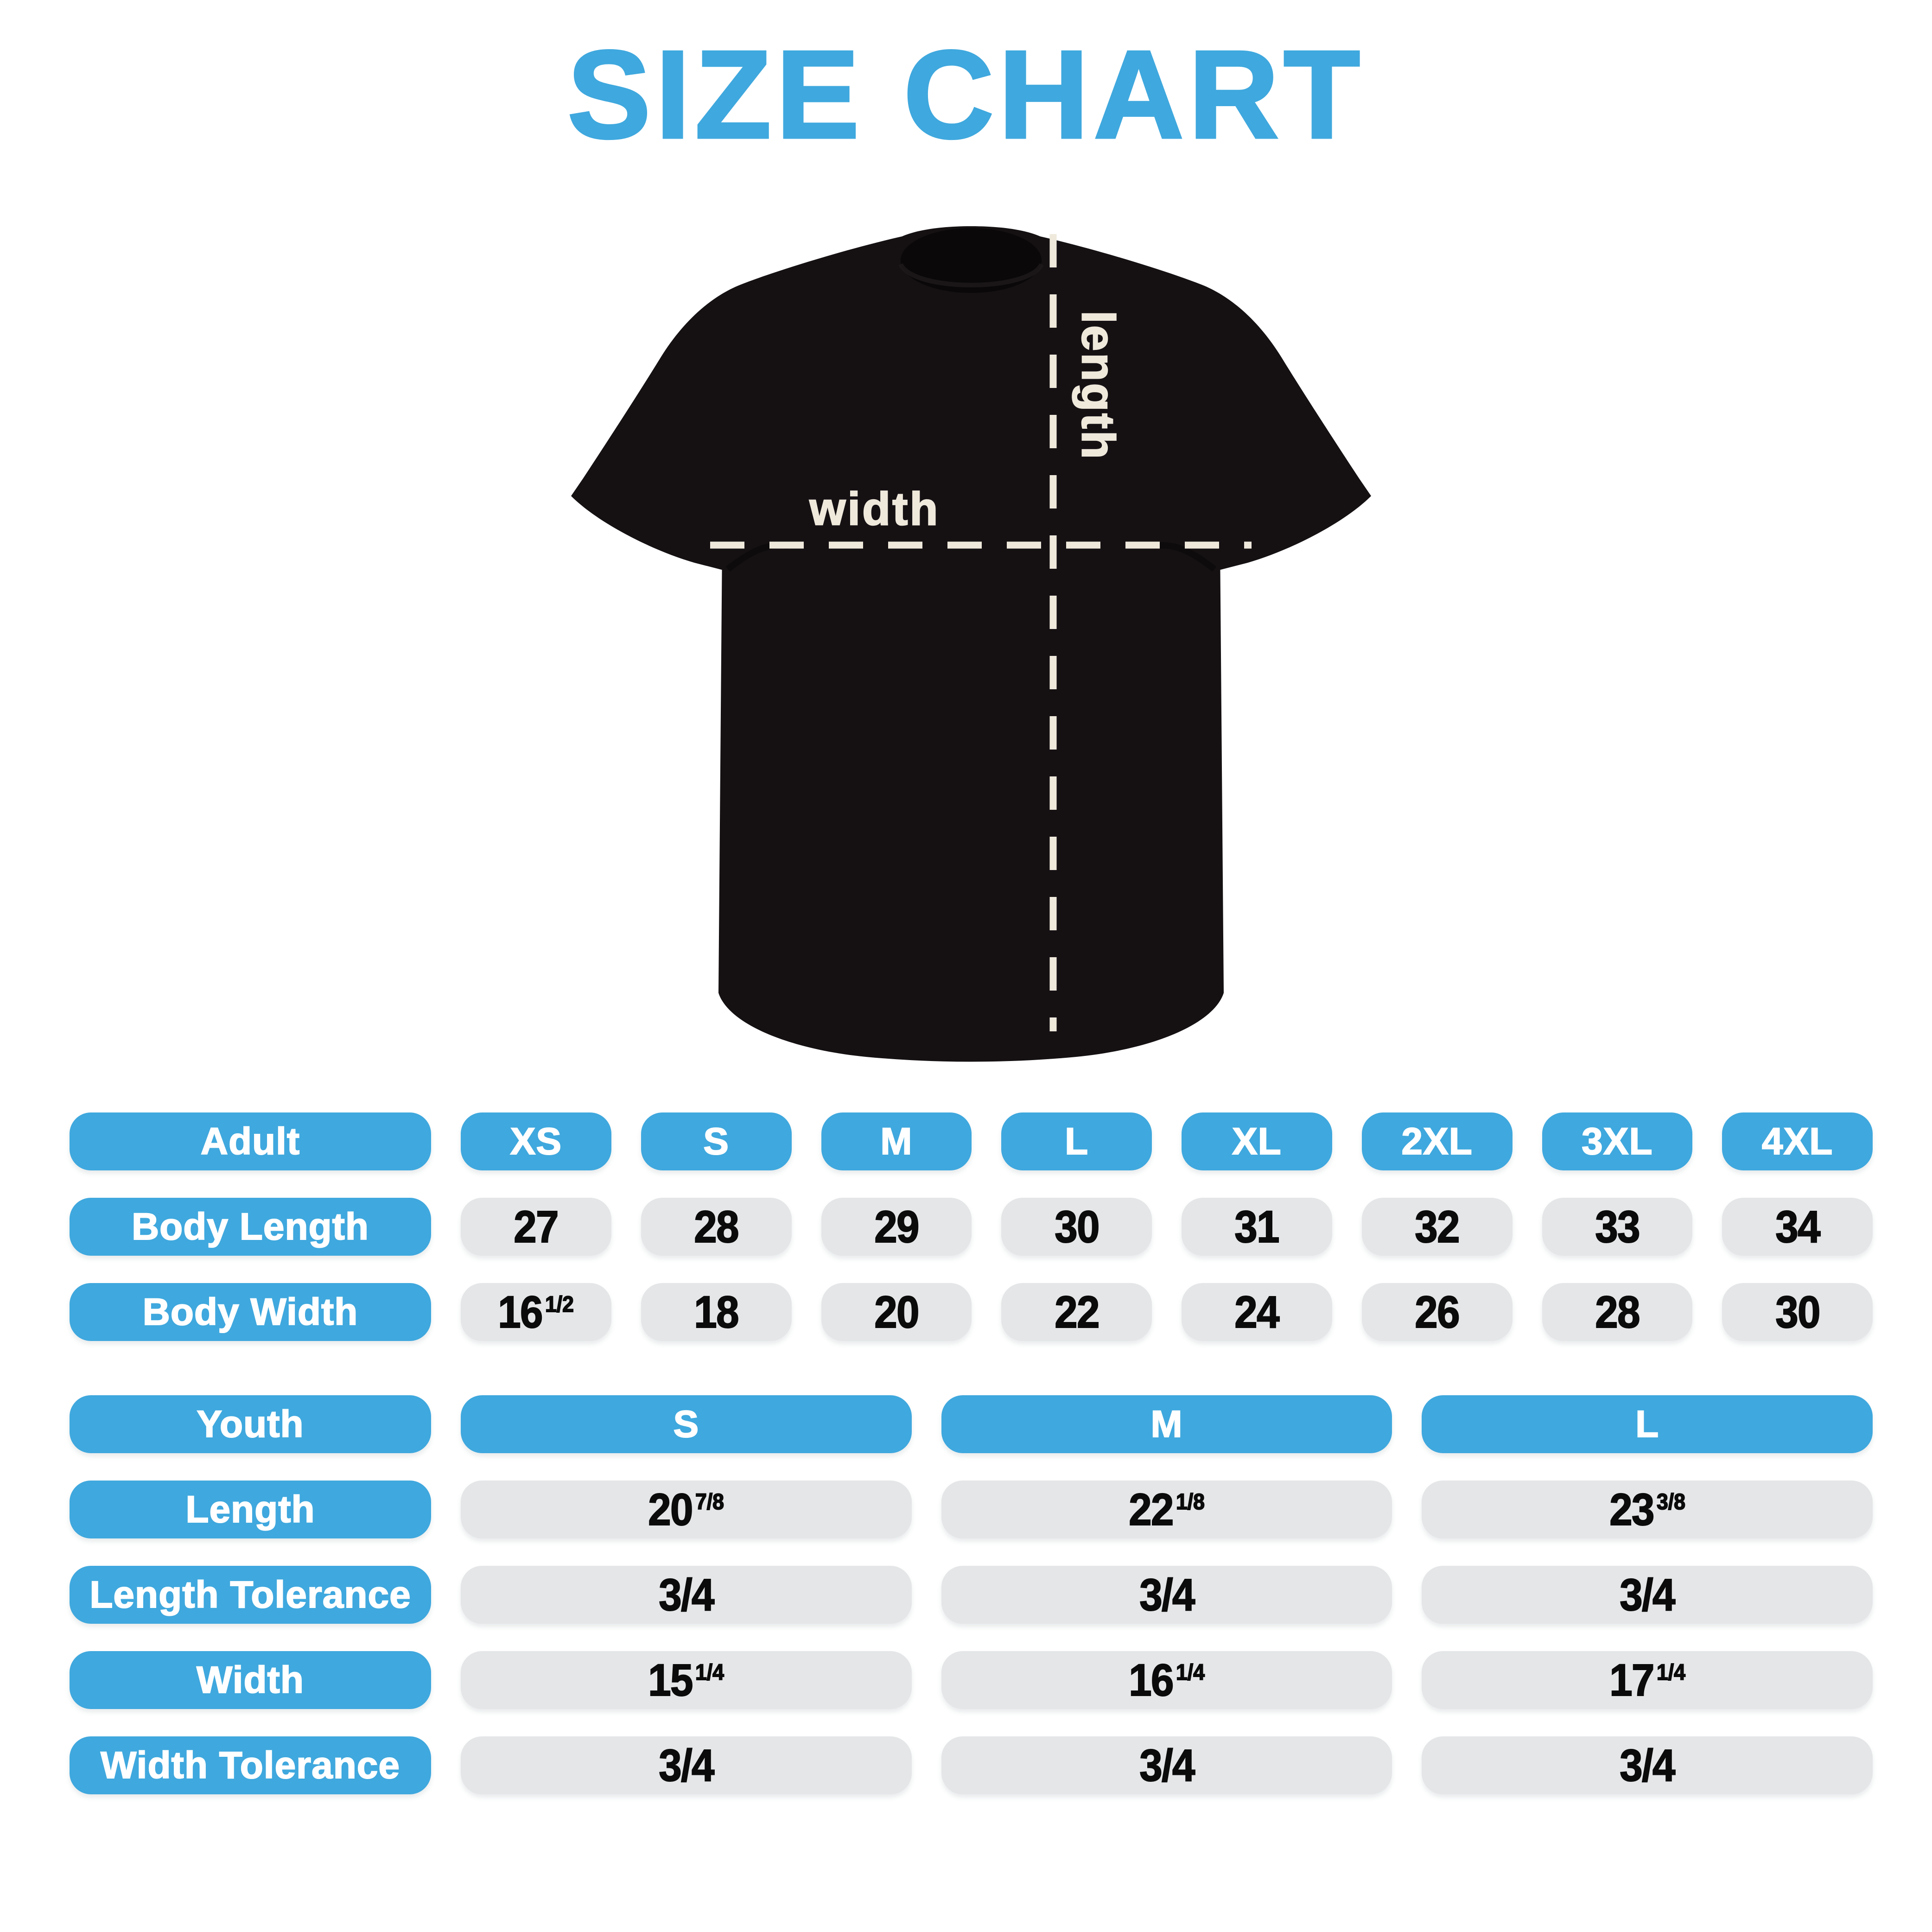  Describe the element at coordinates (1797, 1227) in the screenshot. I see `value-cell: 34` at that location.